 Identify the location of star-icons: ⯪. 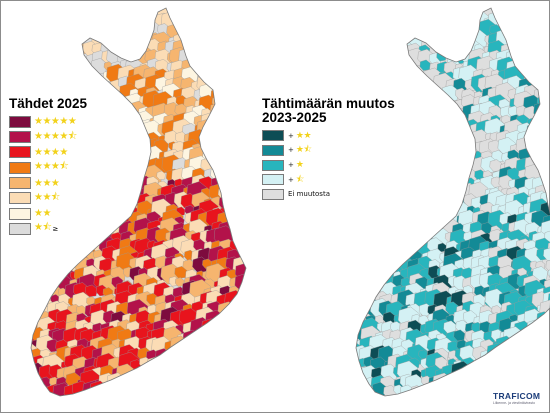
(300, 179).